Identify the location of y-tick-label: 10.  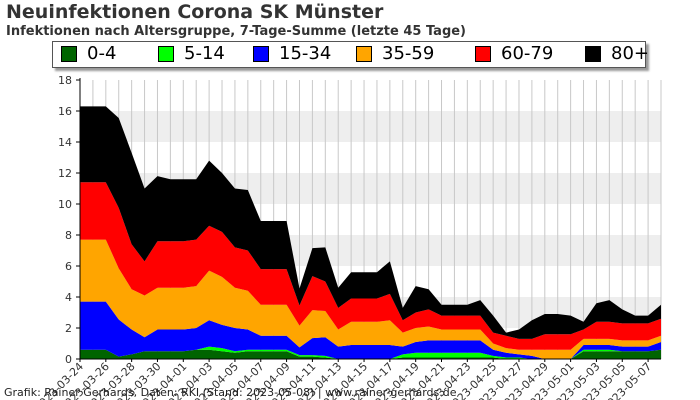
(65, 204).